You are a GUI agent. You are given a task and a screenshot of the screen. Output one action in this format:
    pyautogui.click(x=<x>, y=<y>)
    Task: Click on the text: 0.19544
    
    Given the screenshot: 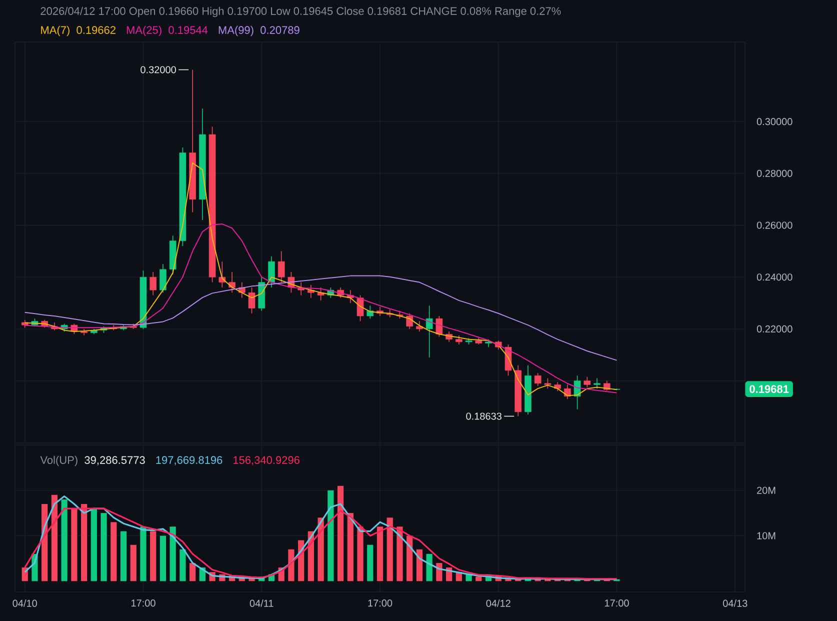 What is the action you would take?
    pyautogui.click(x=188, y=30)
    